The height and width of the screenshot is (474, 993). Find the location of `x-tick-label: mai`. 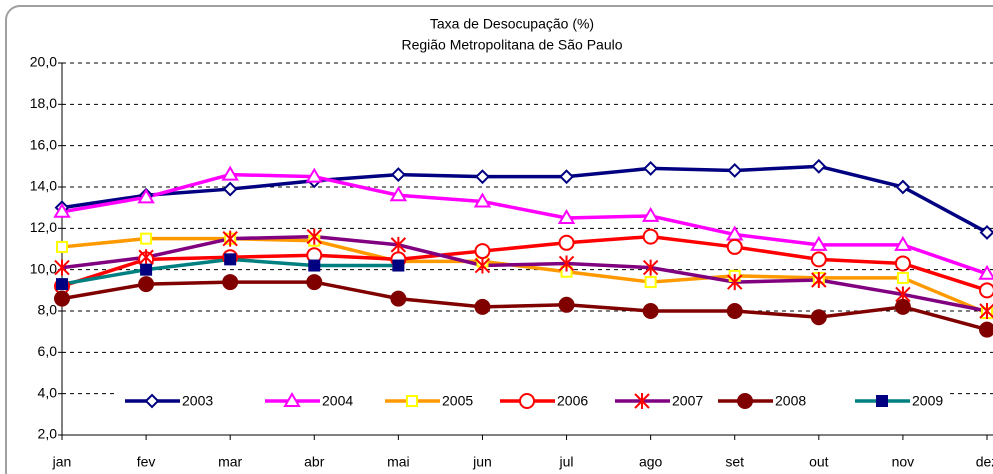

x-tick-label: mai is located at coordinates (398, 462).